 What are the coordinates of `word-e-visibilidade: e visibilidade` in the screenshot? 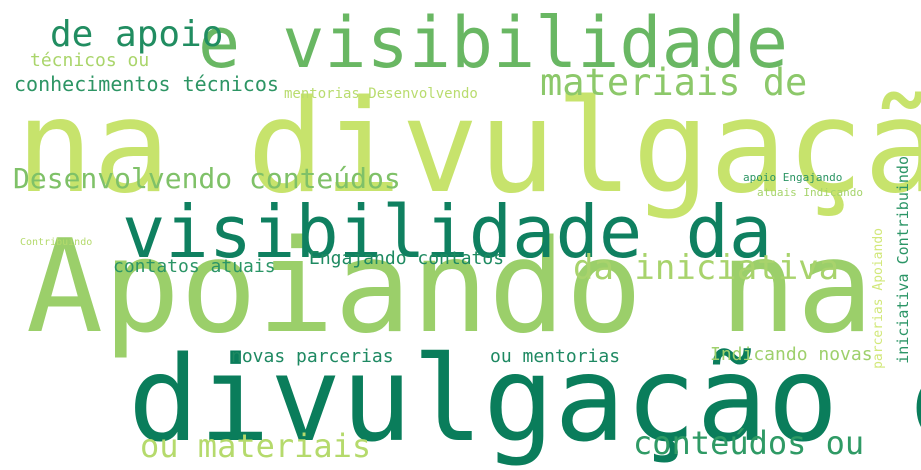 It's located at (493, 43).